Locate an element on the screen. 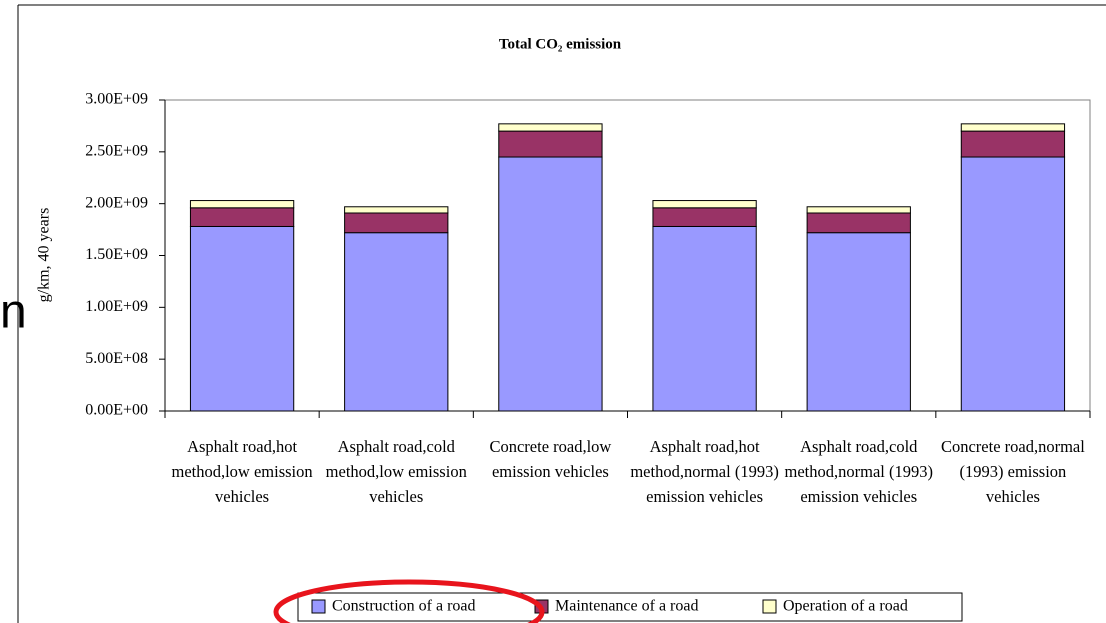 The height and width of the screenshot is (623, 1106). chart-title: Total CO₂ emission is located at coordinates (560, 44).